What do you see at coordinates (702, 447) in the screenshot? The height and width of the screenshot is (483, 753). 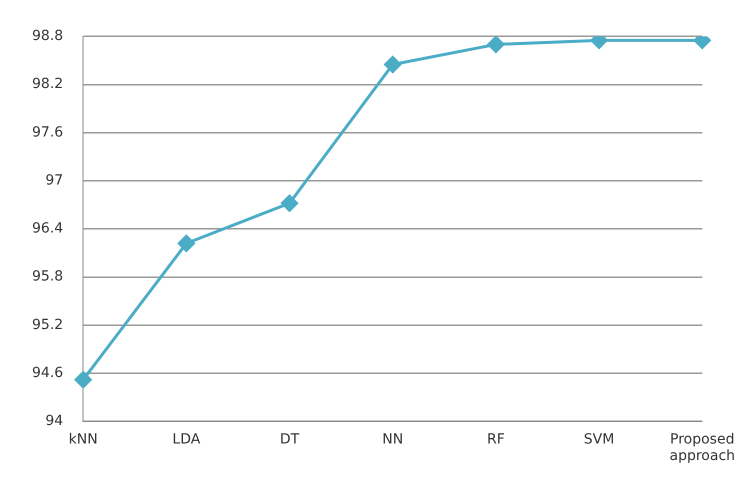 I see `x-tick-label: Proposed approach` at bounding box center [702, 447].